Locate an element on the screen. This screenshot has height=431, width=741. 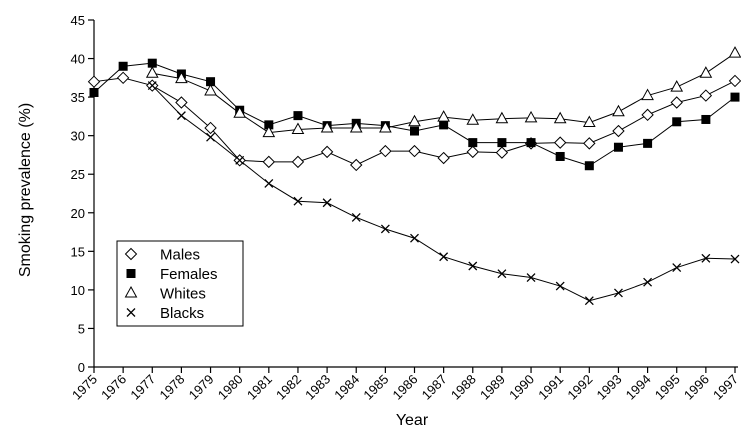
x-tick-label: 1978 is located at coordinates (171, 387).